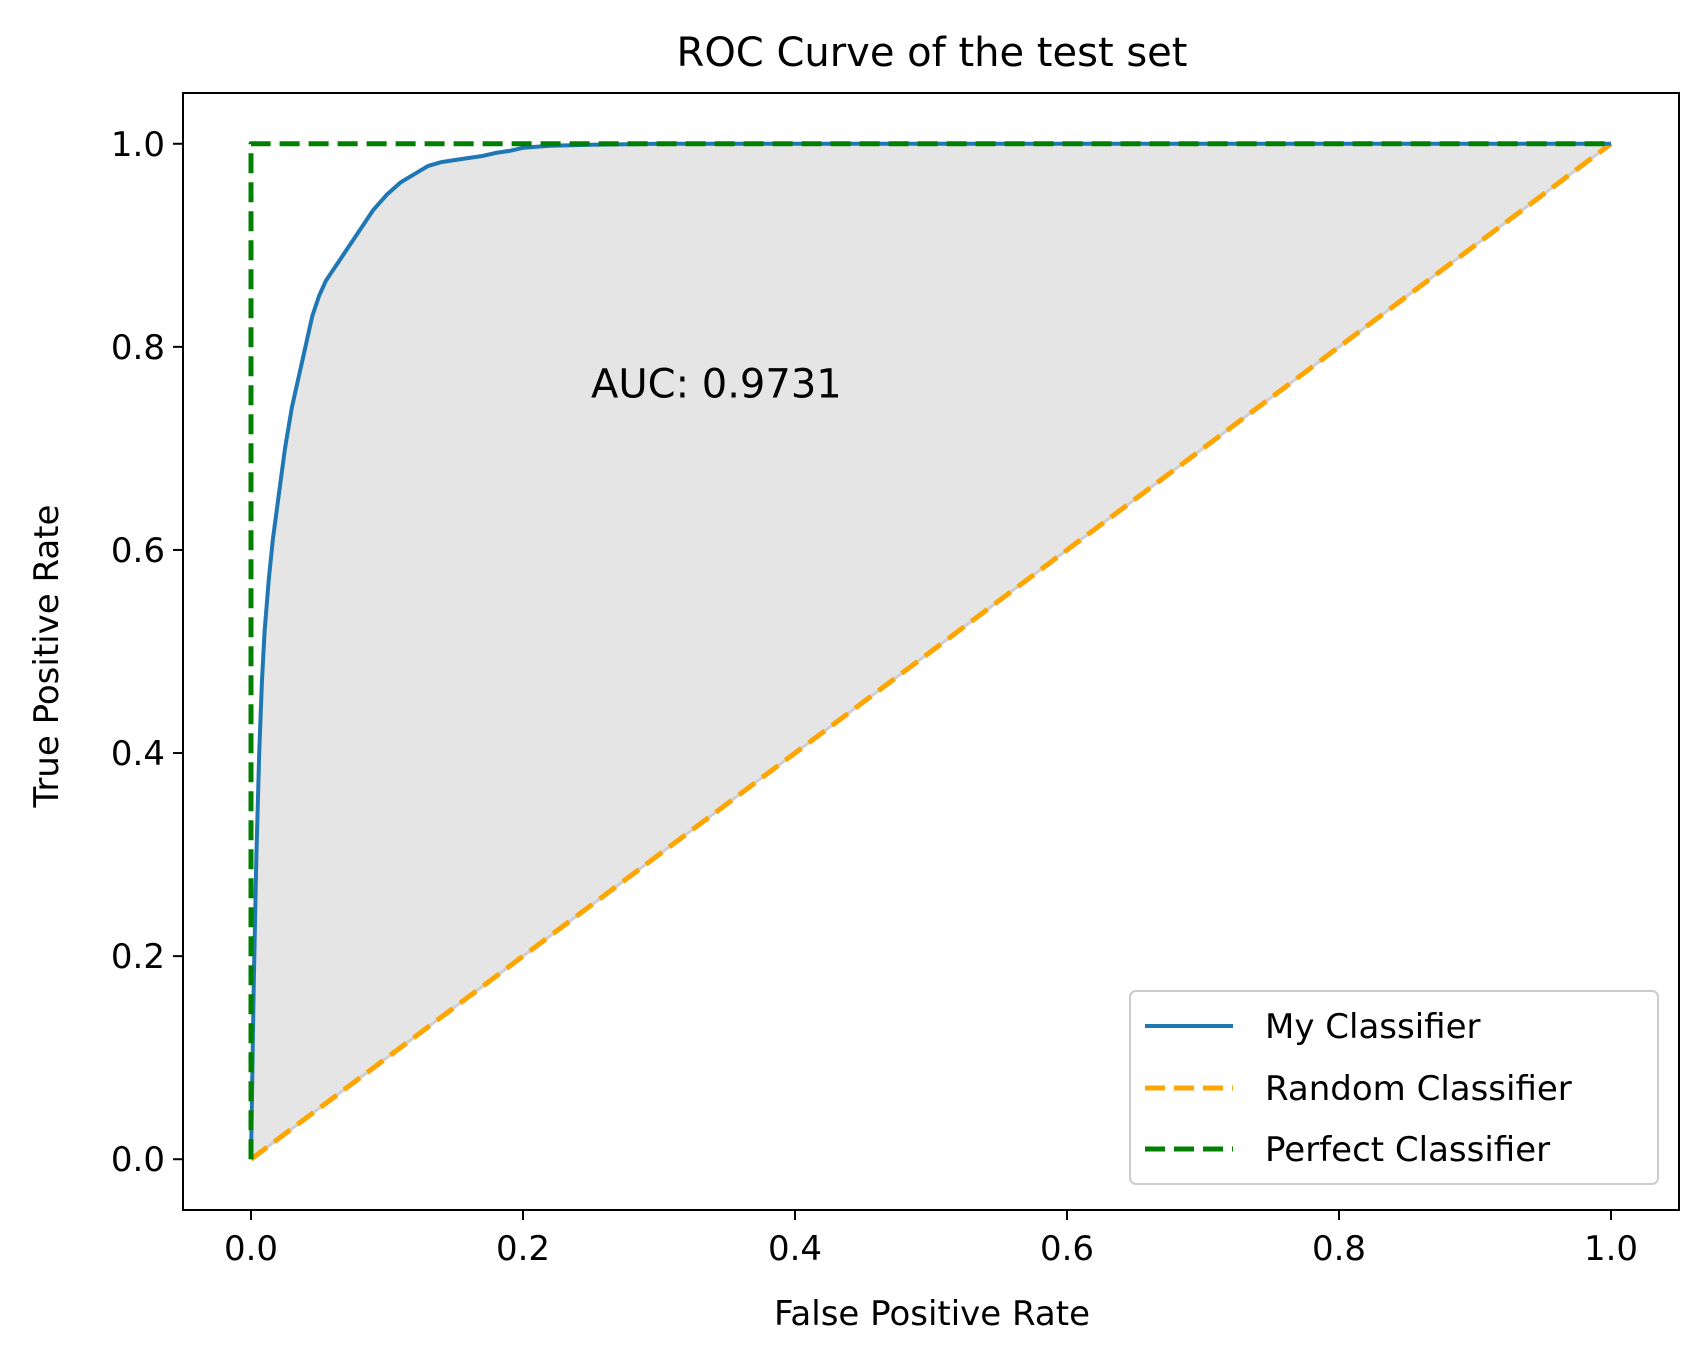 This screenshot has width=1700, height=1357. What do you see at coordinates (1611, 1249) in the screenshot?
I see `x-tick-label: 1.0` at bounding box center [1611, 1249].